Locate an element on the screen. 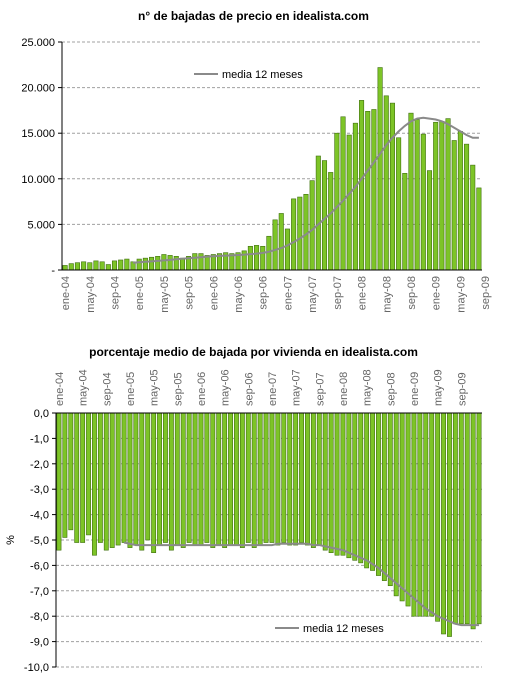  x-tick-label: ene-08 is located at coordinates (344, 389).